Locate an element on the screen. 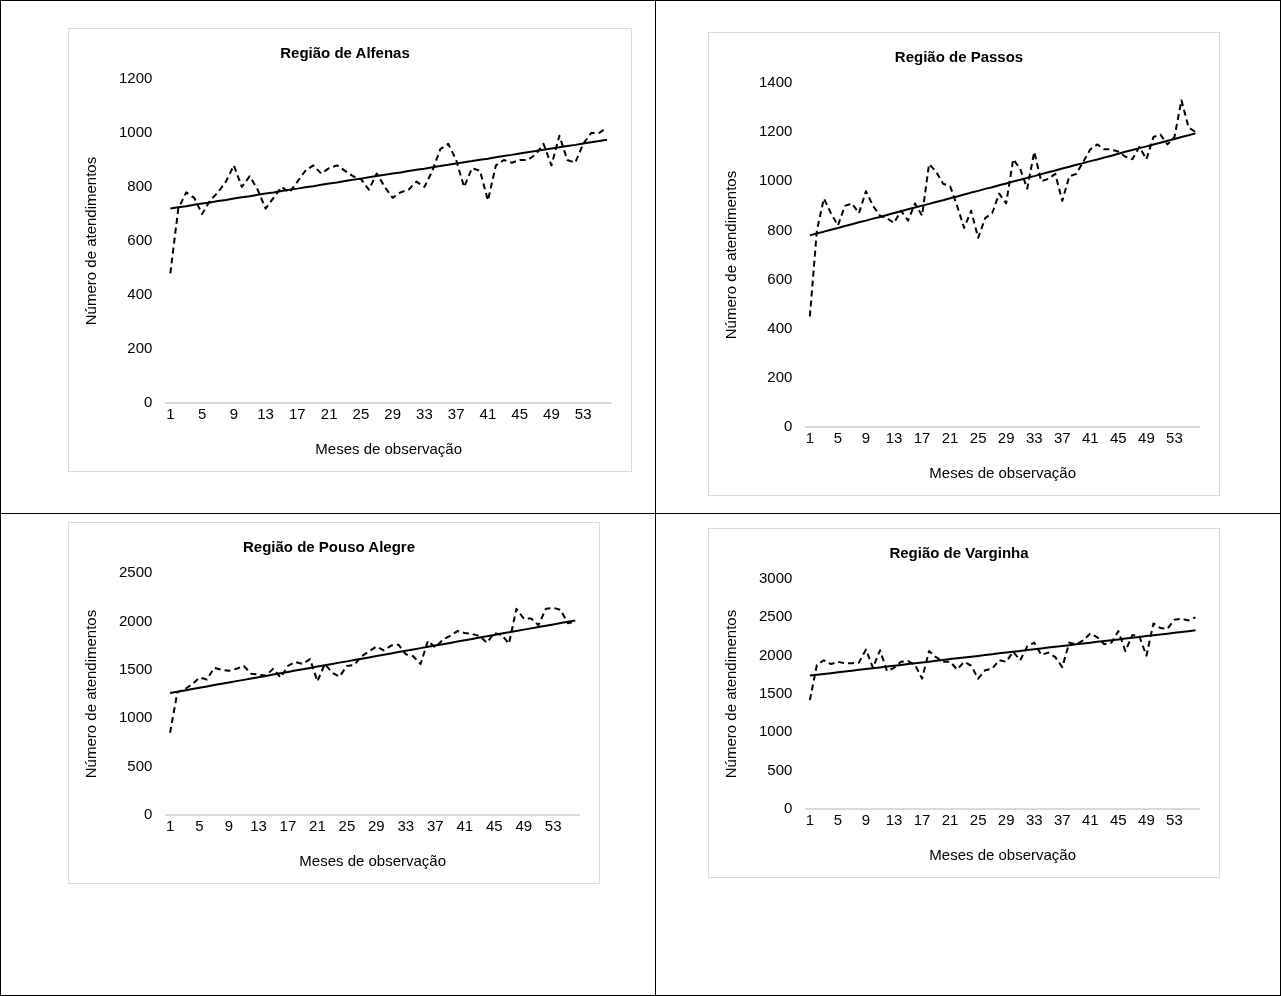 The image size is (1281, 996). chart-title: Região de Passos is located at coordinates (959, 57).